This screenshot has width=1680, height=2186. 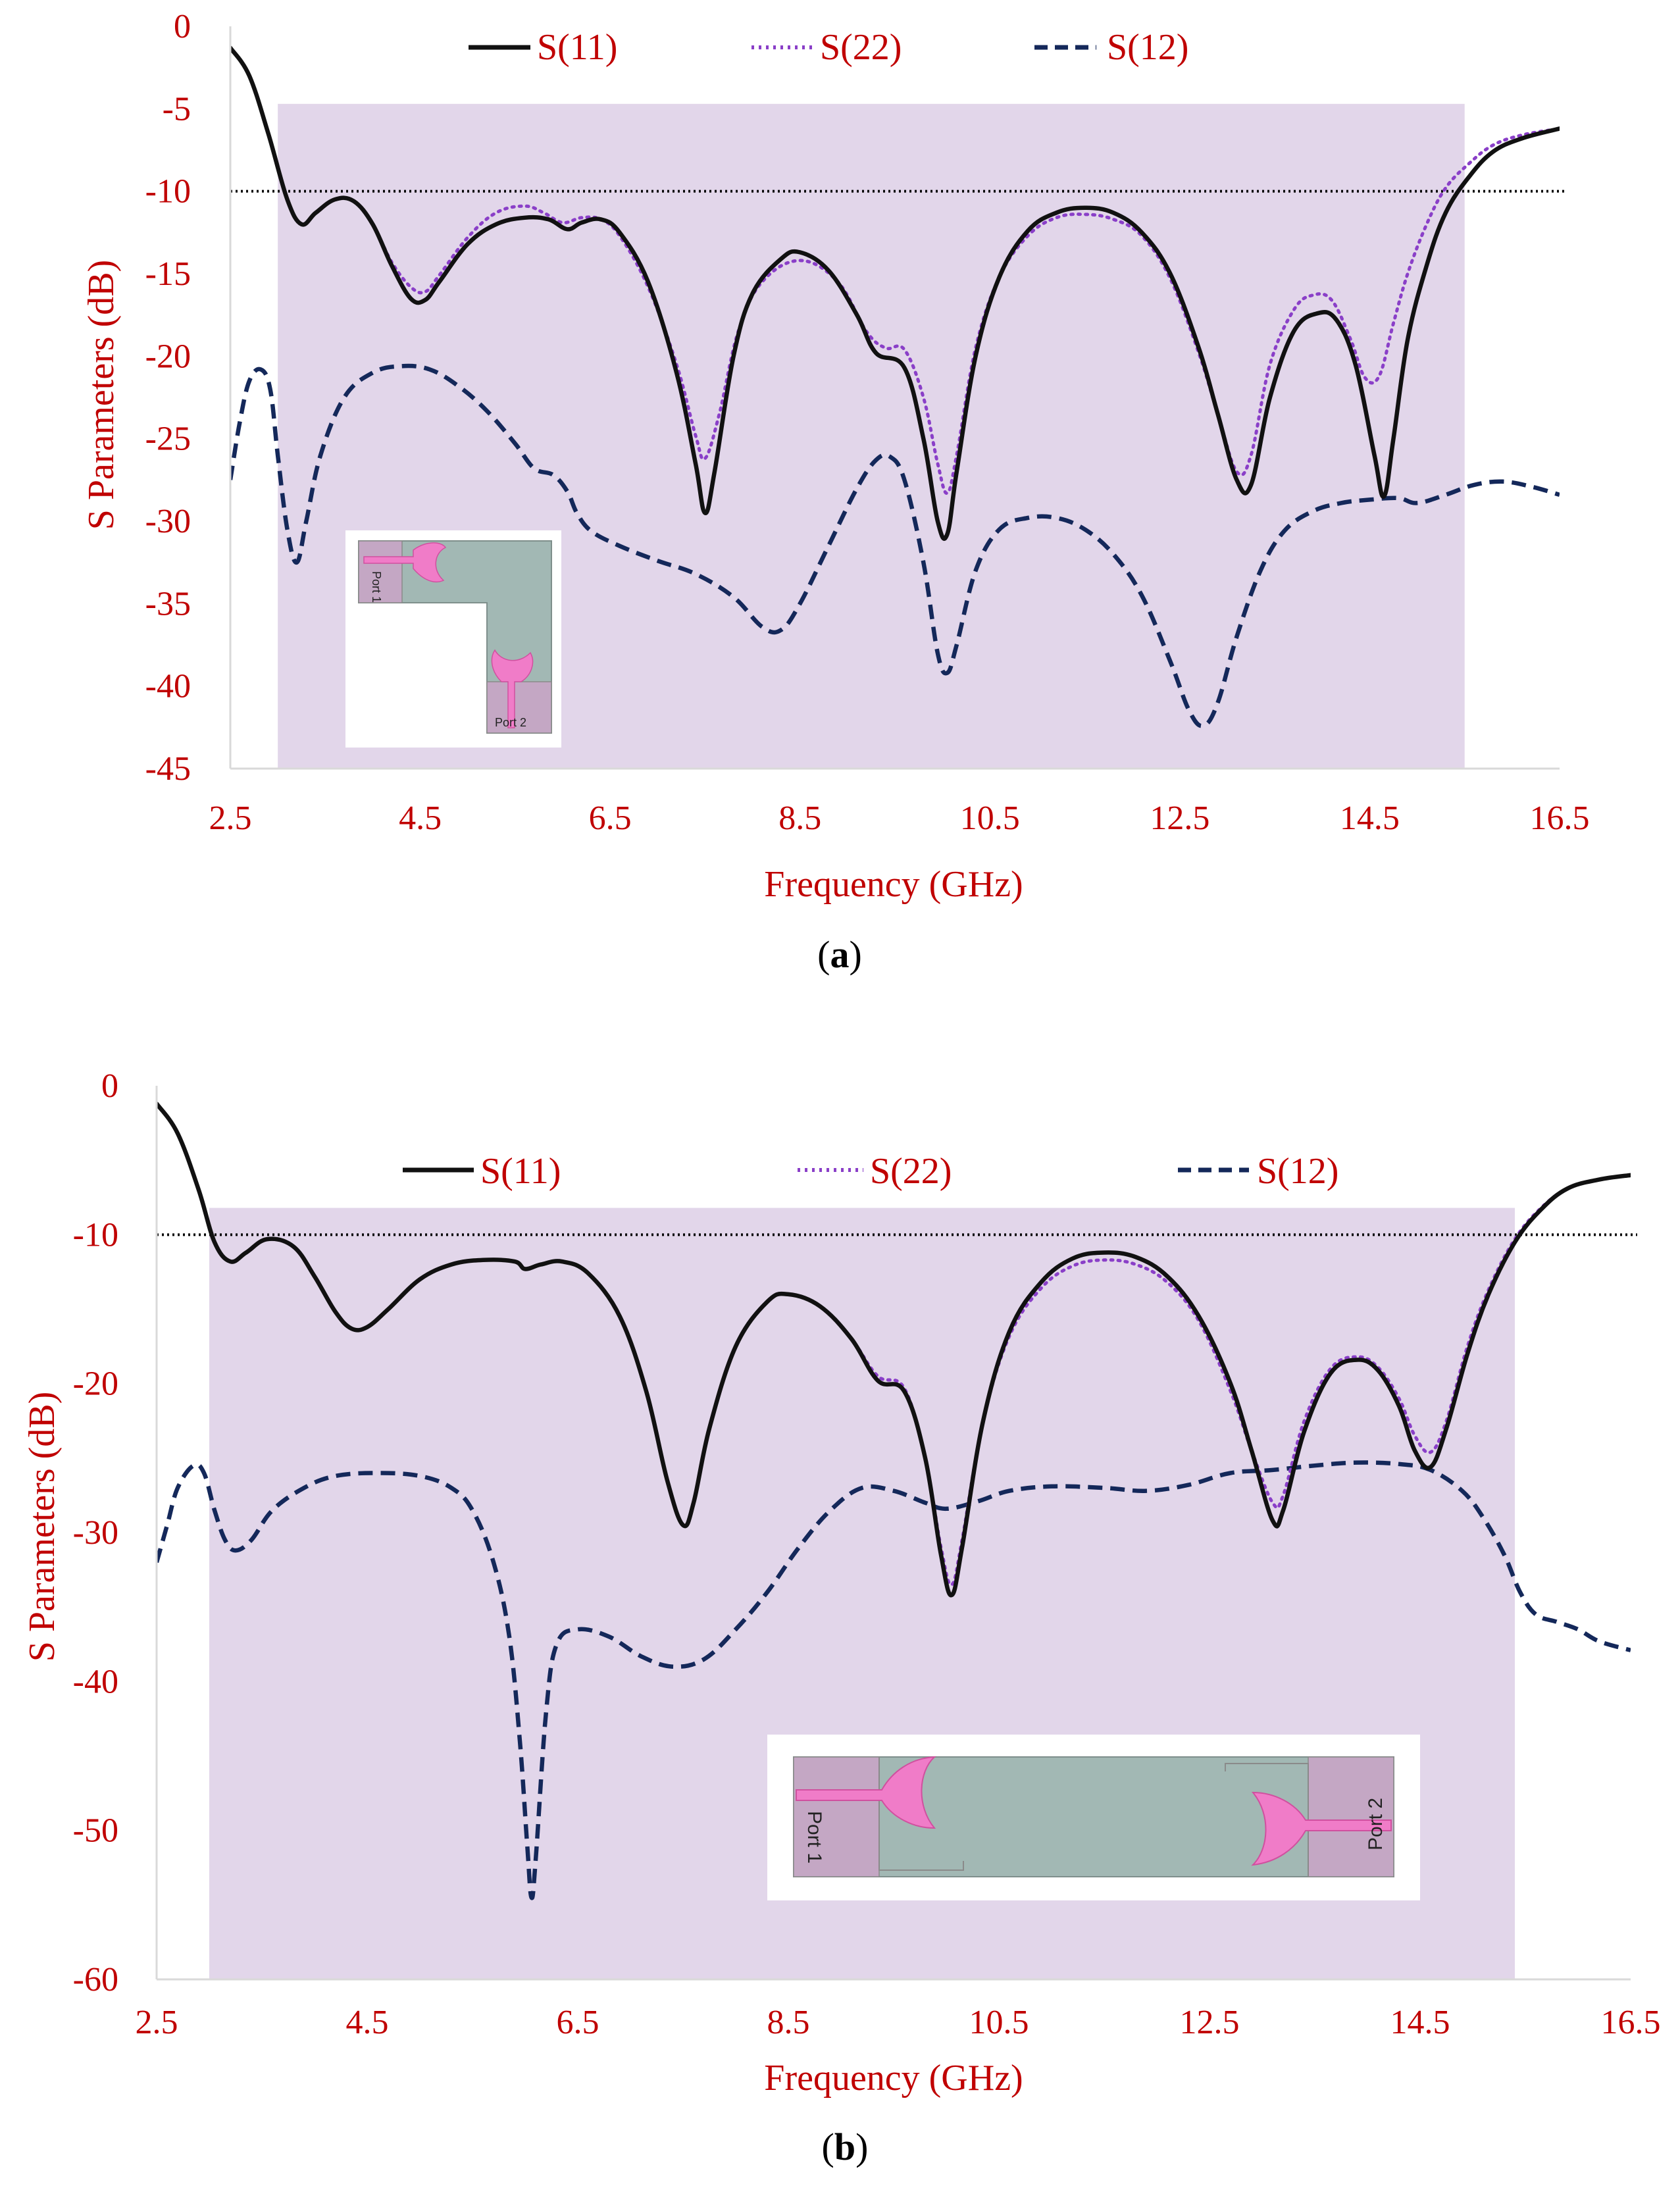 I want to click on panel-b-y-tick-label: -10, so click(x=95, y=1235).